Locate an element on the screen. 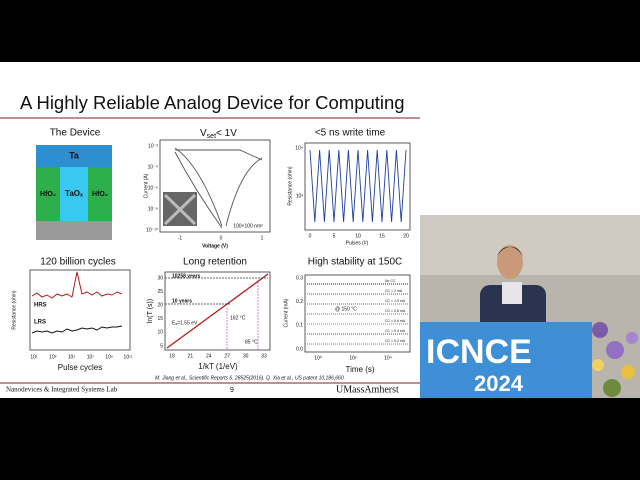 The height and width of the screenshot is (480, 640). y-tick-label: 10 is located at coordinates (160, 333).